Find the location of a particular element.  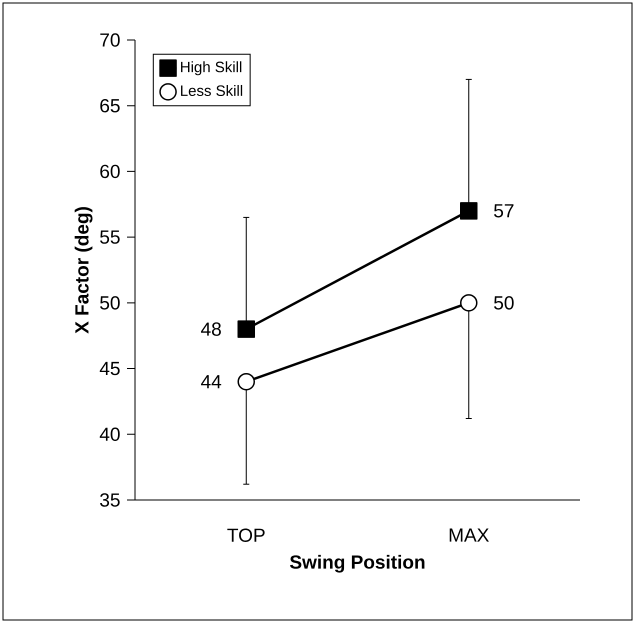

data-label: 48 is located at coordinates (211, 329).